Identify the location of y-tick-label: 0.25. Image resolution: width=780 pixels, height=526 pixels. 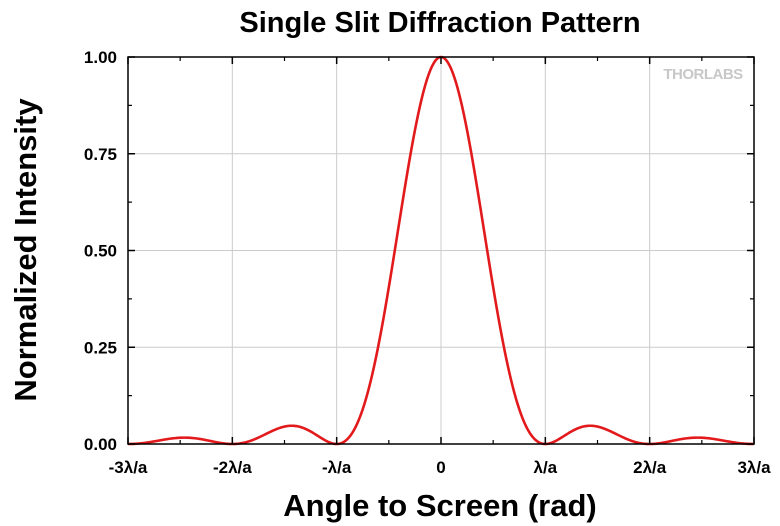
(100, 347).